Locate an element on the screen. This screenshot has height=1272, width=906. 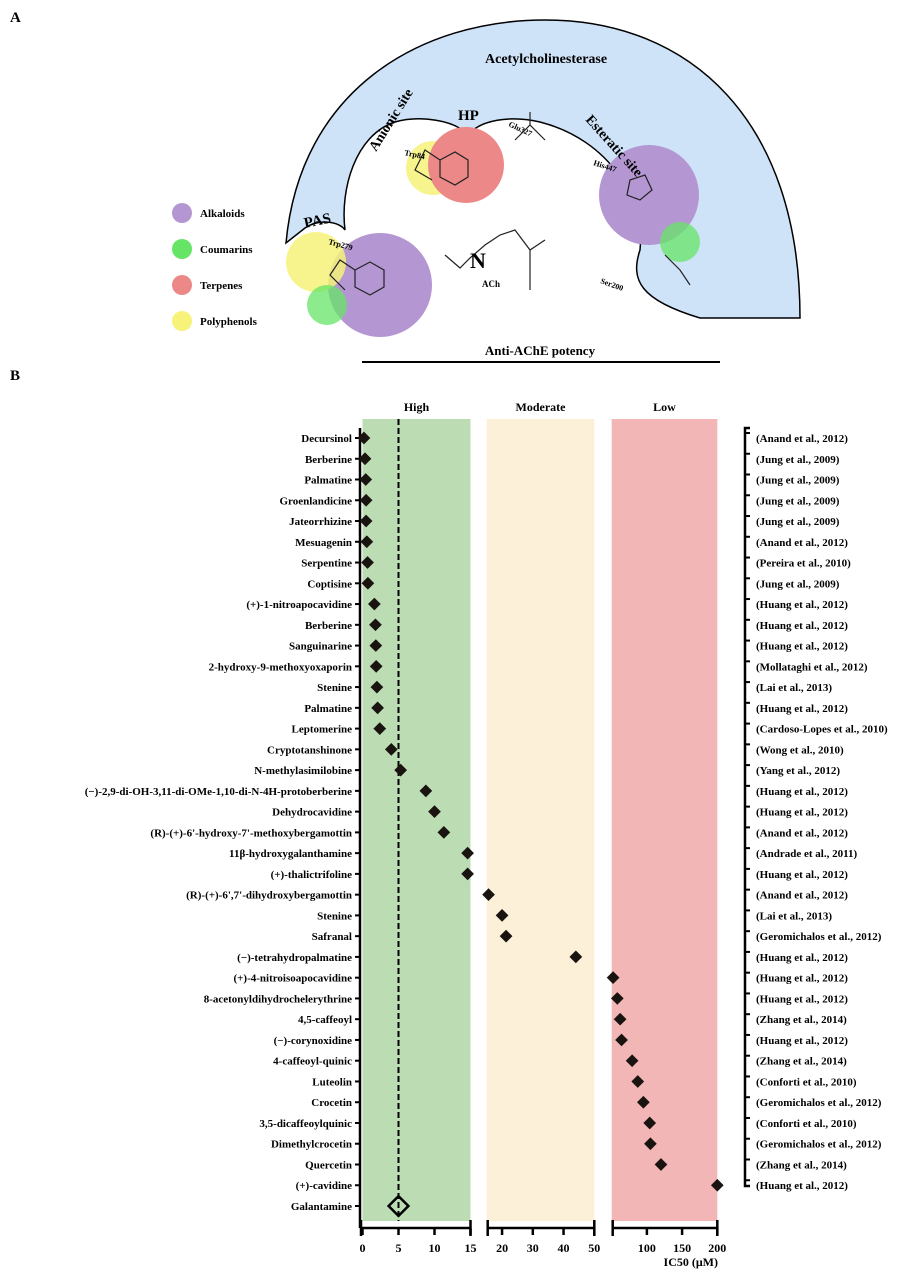
compound-label: (−)-tetrahydropalmatine is located at coordinates (294, 958).